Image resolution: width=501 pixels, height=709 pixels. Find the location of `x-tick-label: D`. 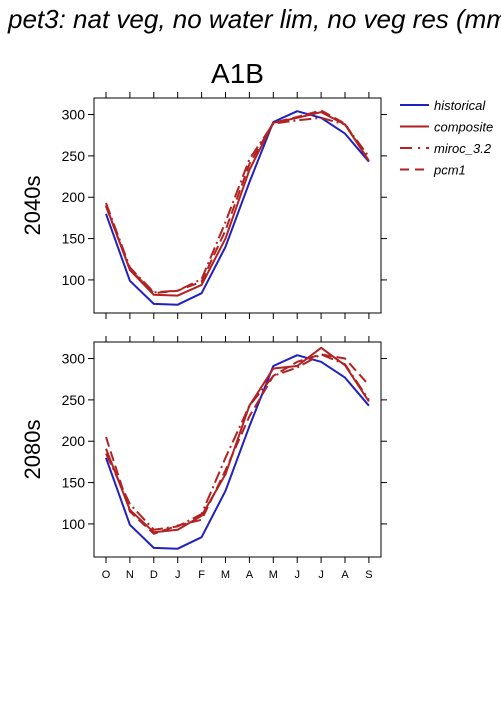

x-tick-label: D is located at coordinates (154, 575).